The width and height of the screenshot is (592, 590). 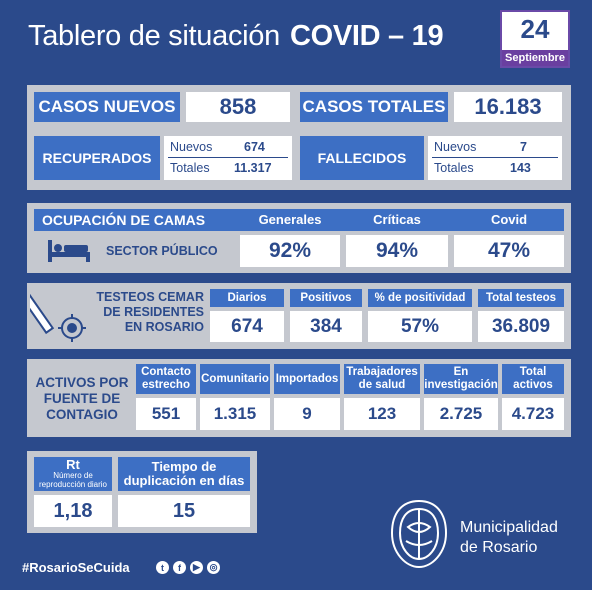 What do you see at coordinates (509, 537) in the screenshot?
I see `municipality-name: Municipalidad de Rosario` at bounding box center [509, 537].